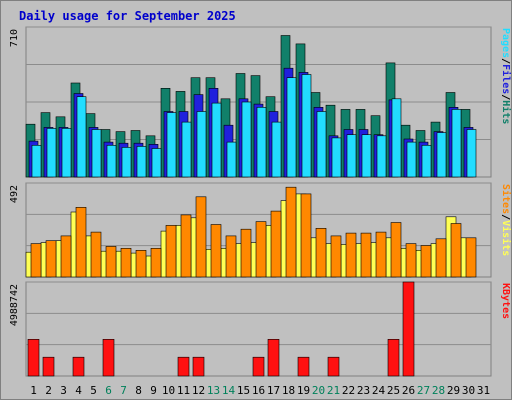 This screenshot has width=512, height=400. I want to click on x-tick-label: 29, so click(453, 390).